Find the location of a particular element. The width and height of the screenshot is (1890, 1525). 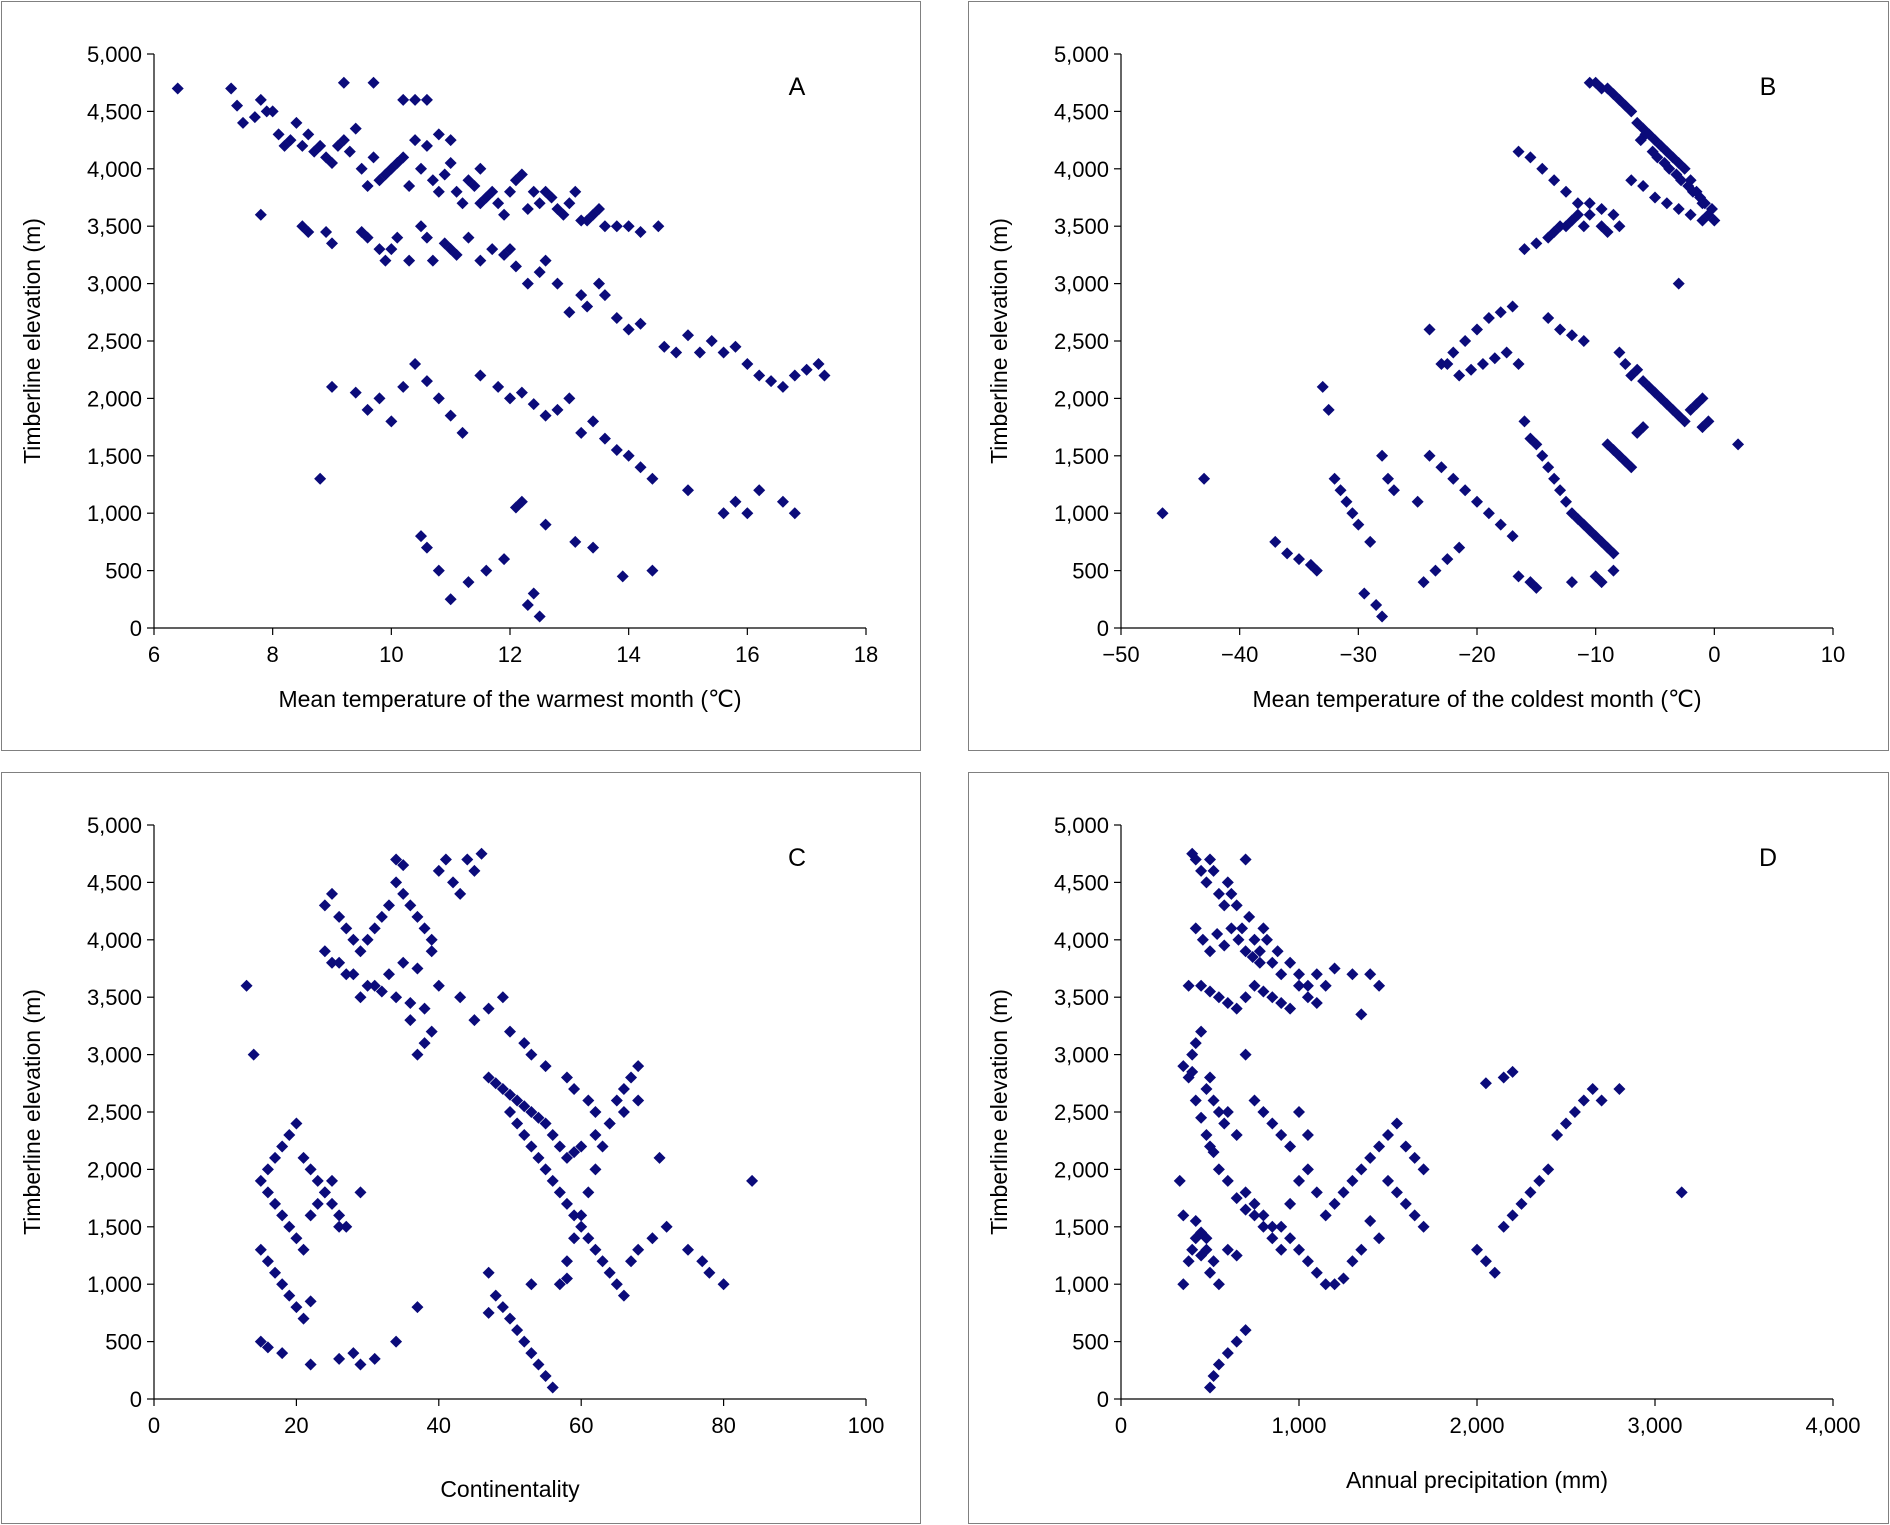

chart-b-x-tick-label: 10 is located at coordinates (1833, 654).